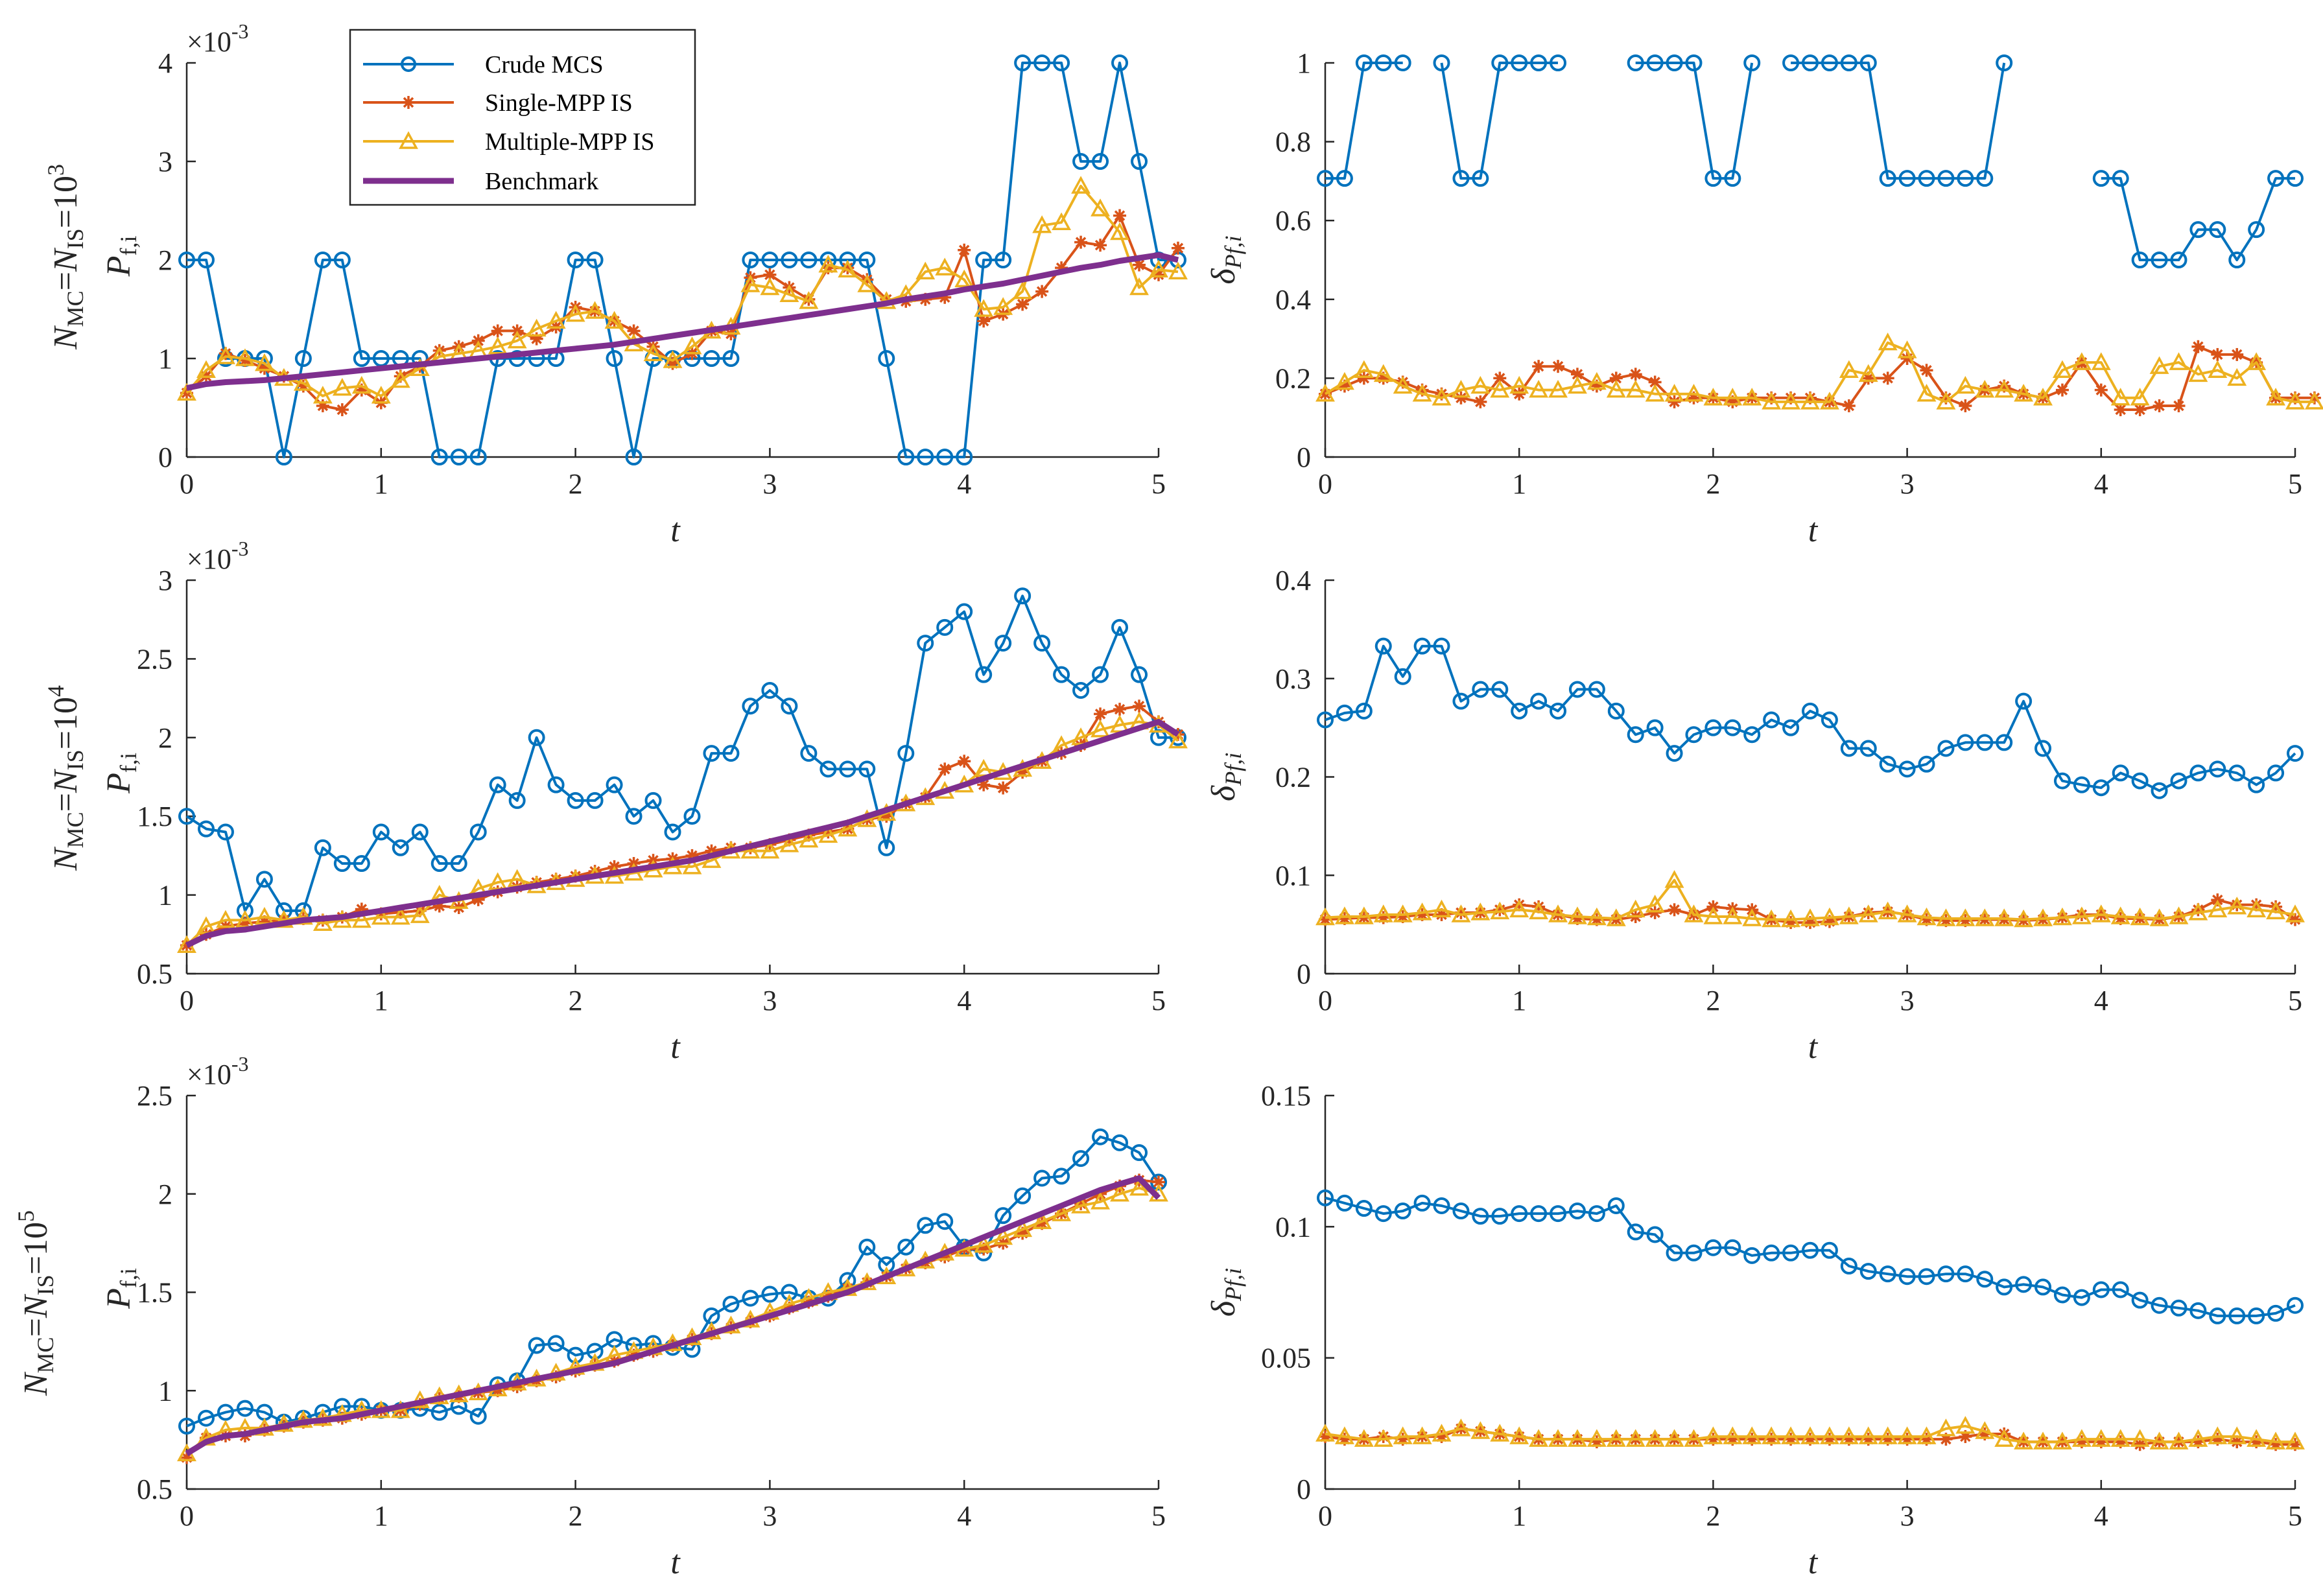  Describe the element at coordinates (1293, 221) in the screenshot. I see `y-tick-label: 0.6` at that location.